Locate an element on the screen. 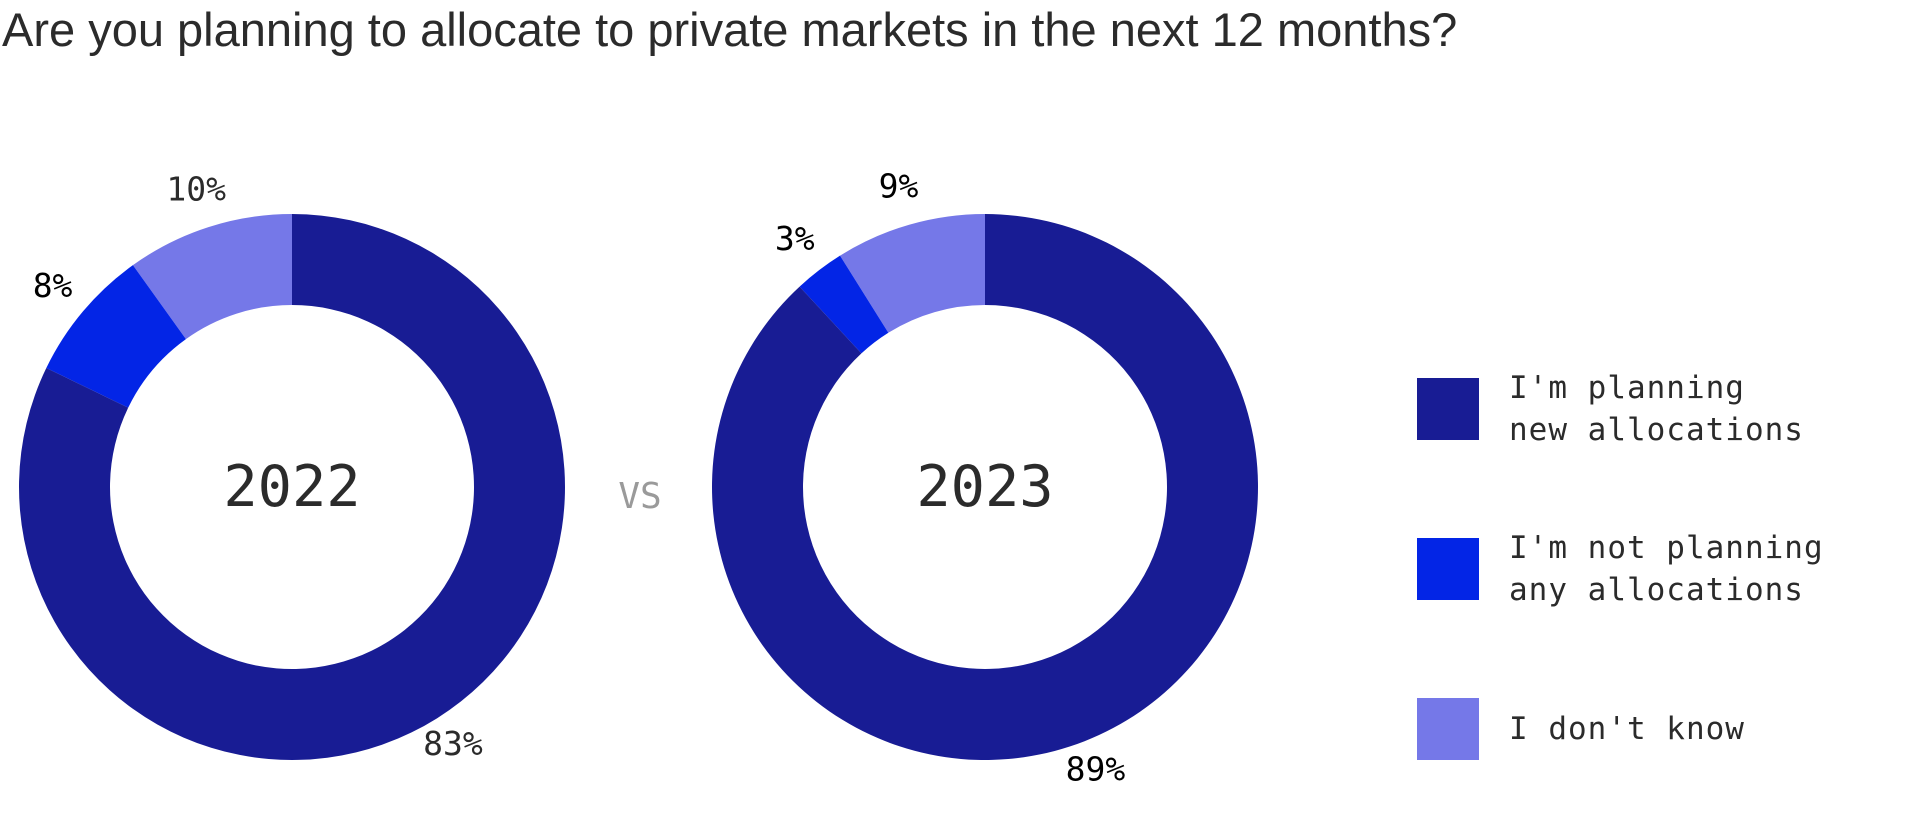 The width and height of the screenshot is (1920, 840). legend-label-not-planning: I'm not planning any allocations is located at coordinates (1666, 569).